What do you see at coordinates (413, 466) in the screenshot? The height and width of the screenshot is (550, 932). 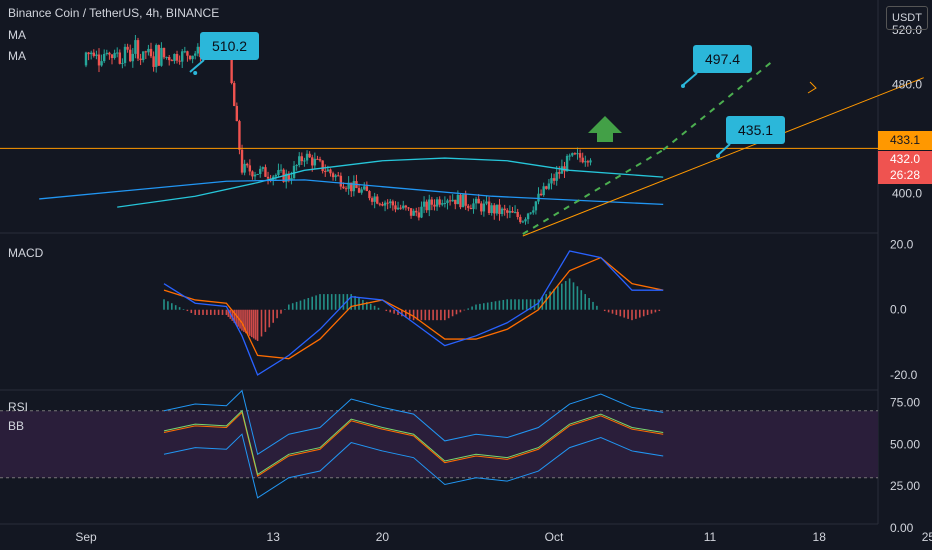 I see `bb-lower-line` at bounding box center [413, 466].